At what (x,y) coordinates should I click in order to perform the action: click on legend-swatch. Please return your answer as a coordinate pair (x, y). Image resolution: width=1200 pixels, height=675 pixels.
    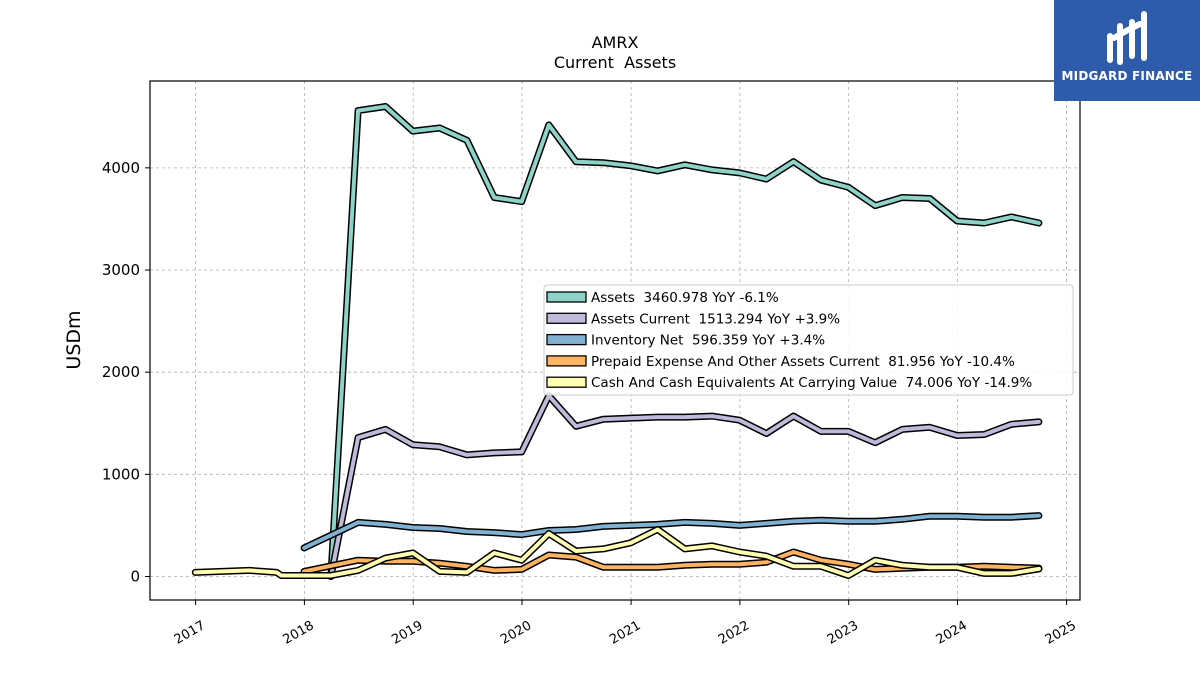
    Looking at the image, I should click on (566, 382).